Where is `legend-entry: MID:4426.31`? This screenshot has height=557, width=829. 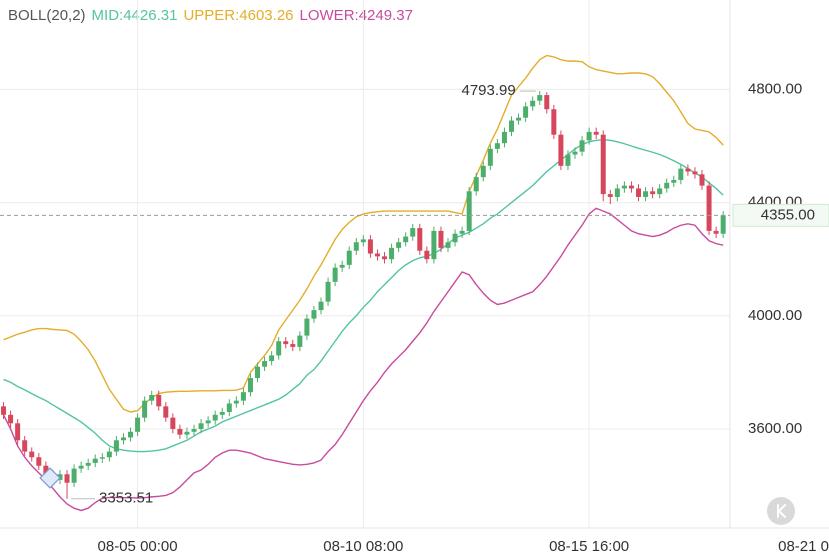
legend-entry: MID:4426.31 is located at coordinates (135, 15).